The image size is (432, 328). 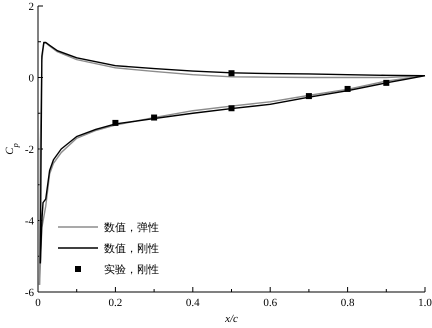 I want to click on legend-label: 实验，刚性, so click(x=131, y=269).